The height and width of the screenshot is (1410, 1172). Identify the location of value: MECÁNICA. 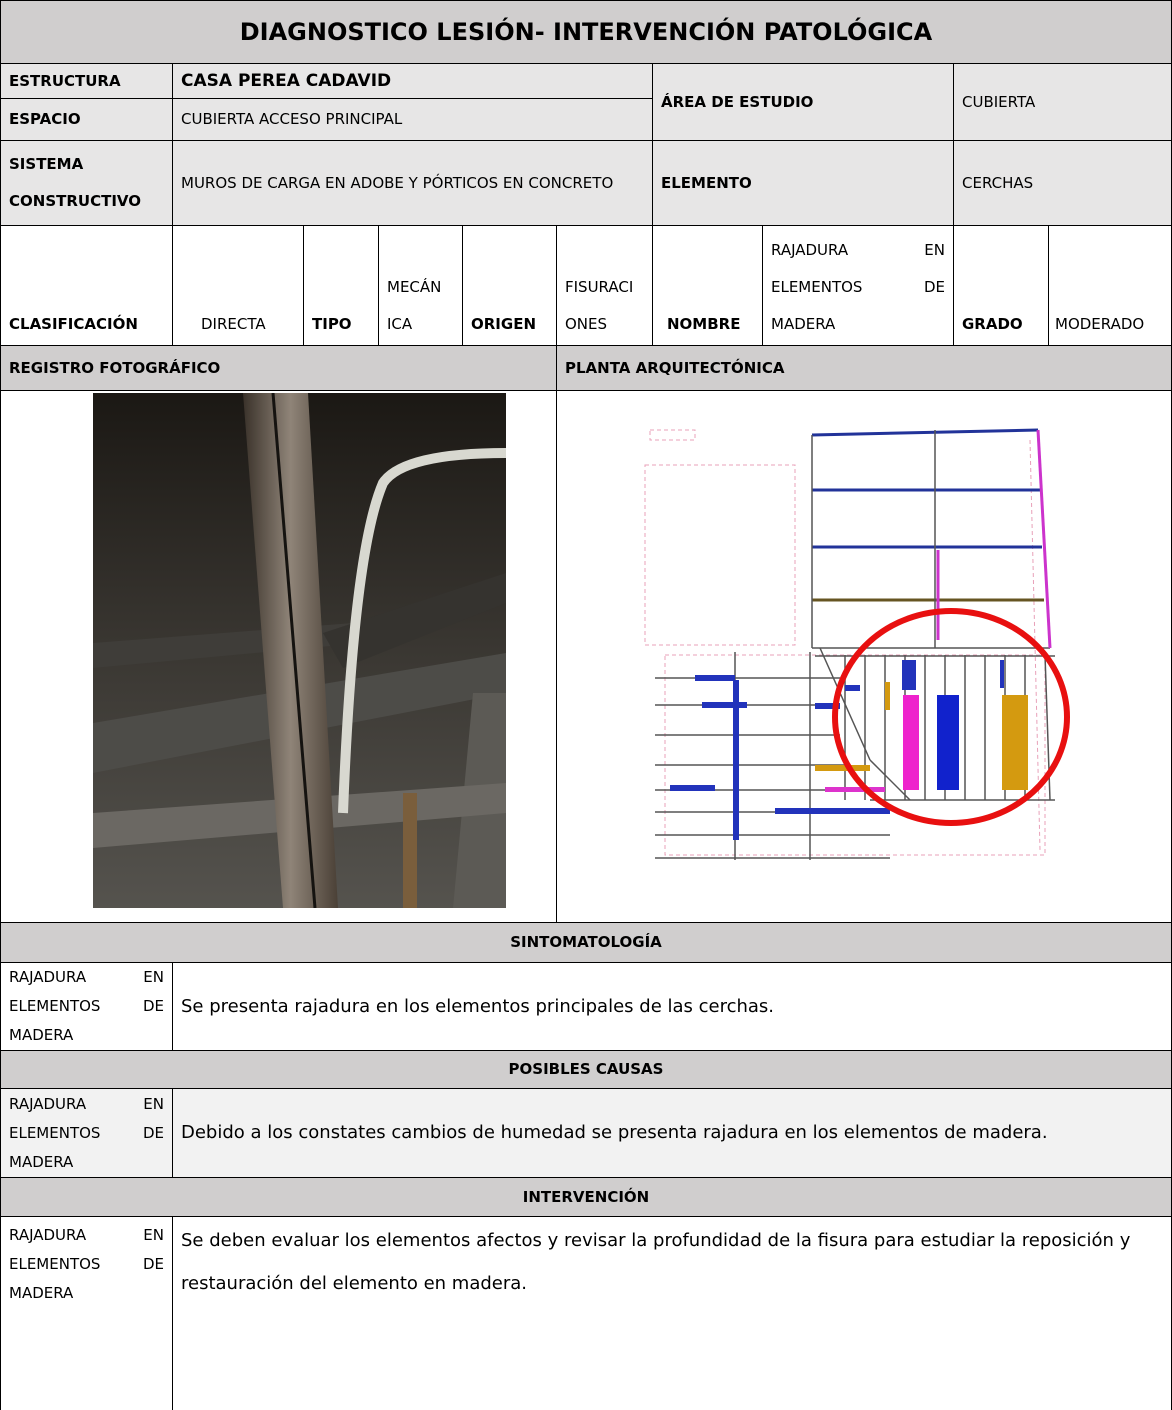
(420, 285).